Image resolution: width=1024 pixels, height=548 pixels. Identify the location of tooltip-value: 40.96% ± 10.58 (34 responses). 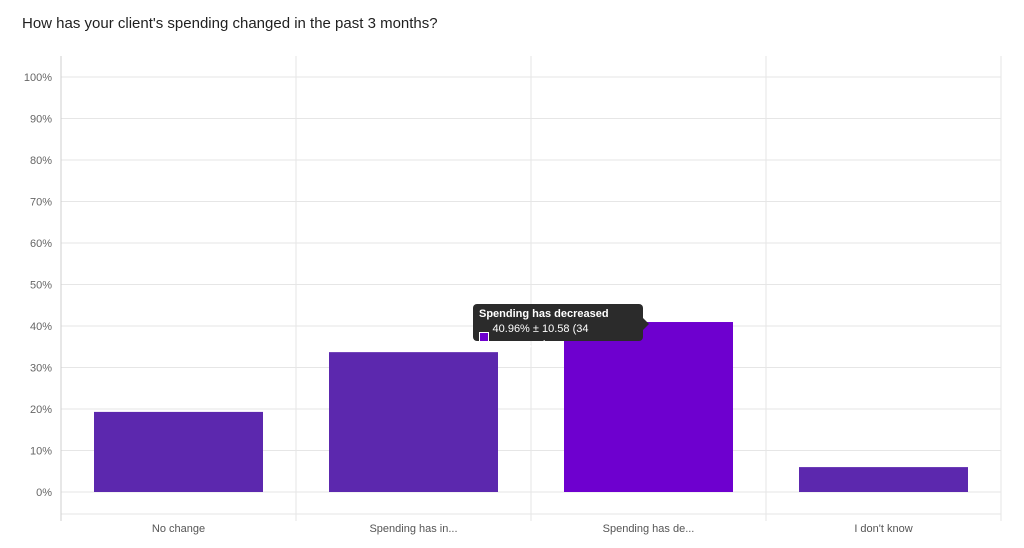
(540, 337).